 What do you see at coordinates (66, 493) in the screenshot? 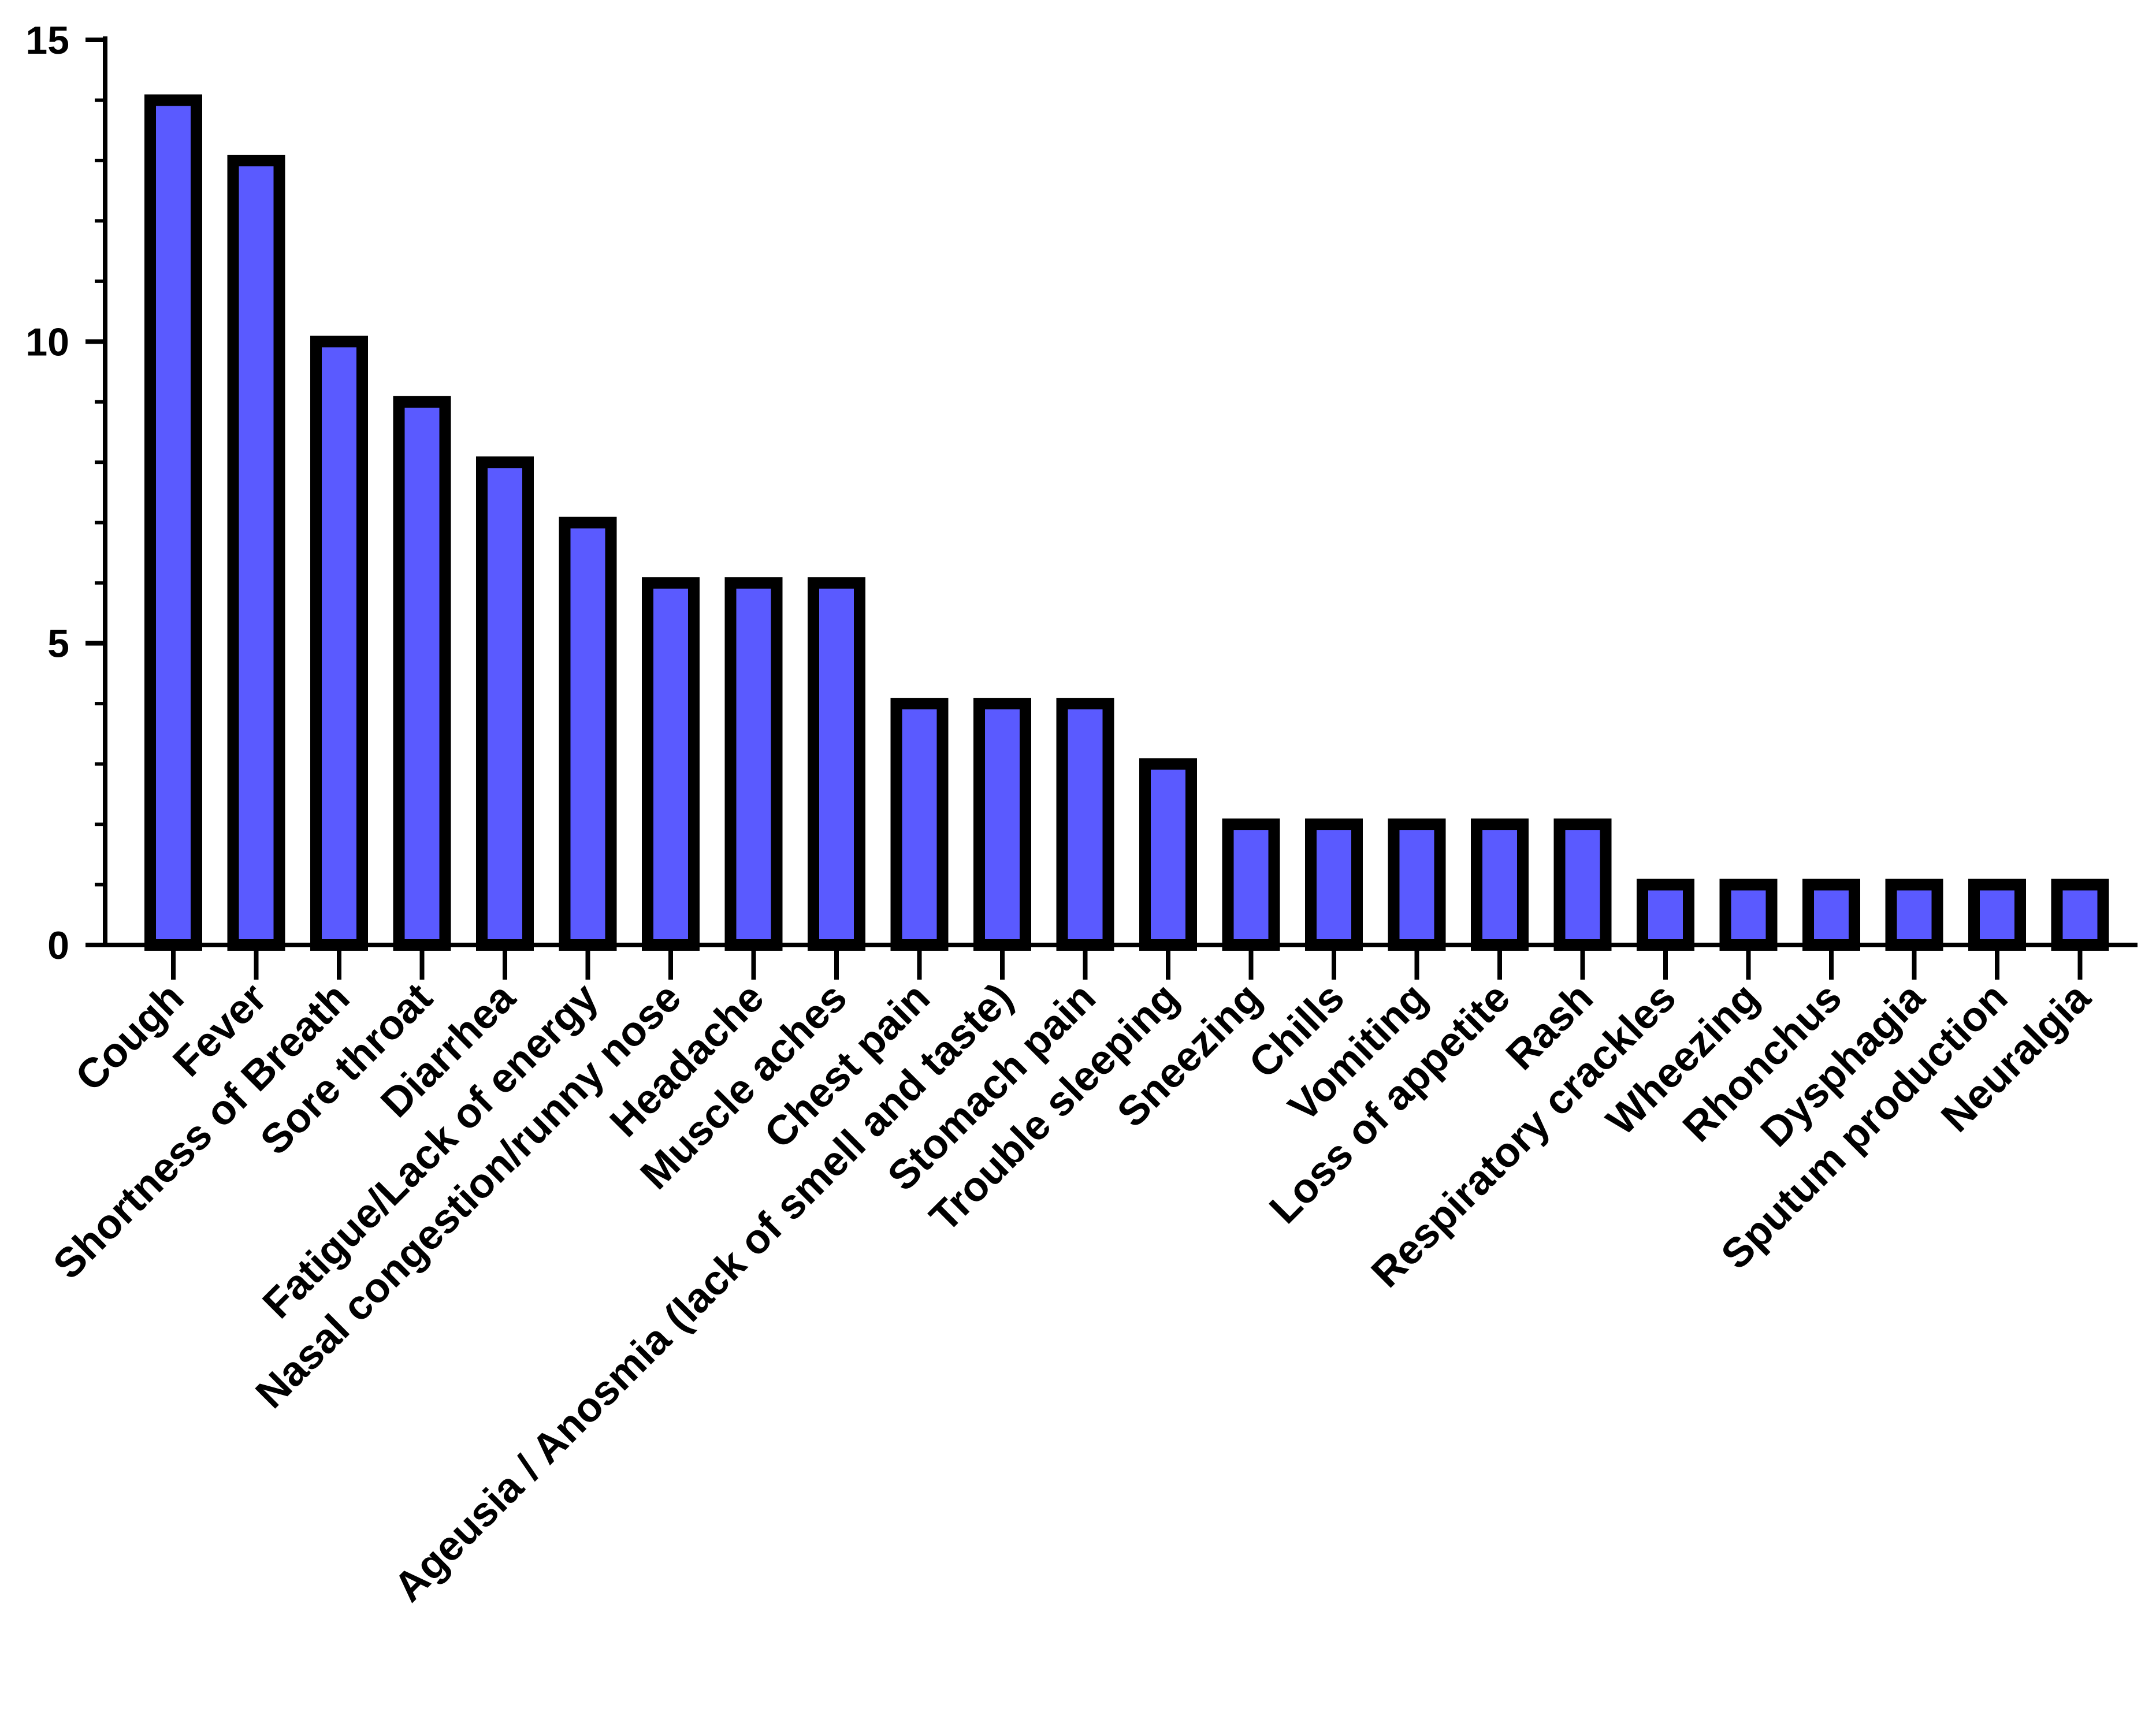
I see `y-axis: 0 5 10 15` at bounding box center [66, 493].